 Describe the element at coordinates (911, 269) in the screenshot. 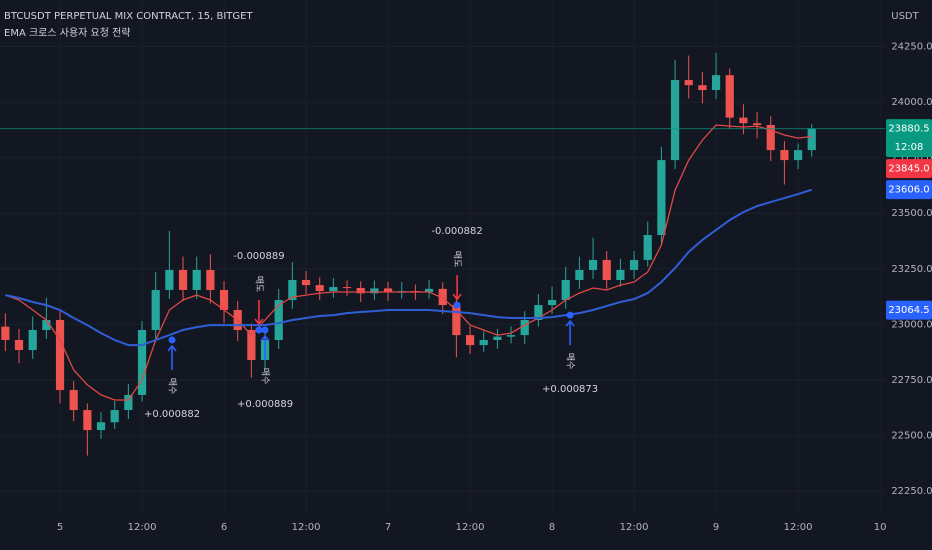

I see `y-tick-label: 23250.0` at that location.